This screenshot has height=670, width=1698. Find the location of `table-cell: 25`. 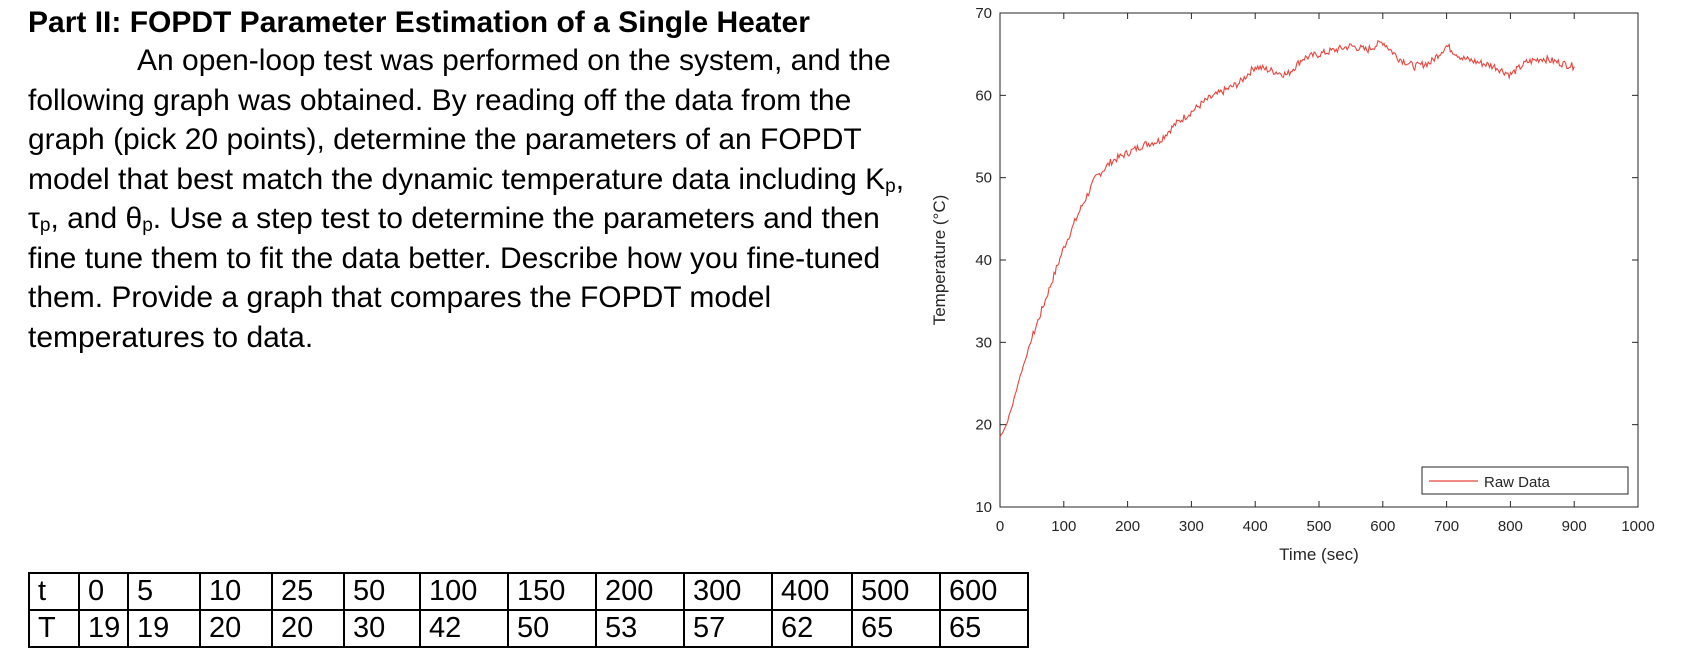

table-cell: 25 is located at coordinates (308, 591).